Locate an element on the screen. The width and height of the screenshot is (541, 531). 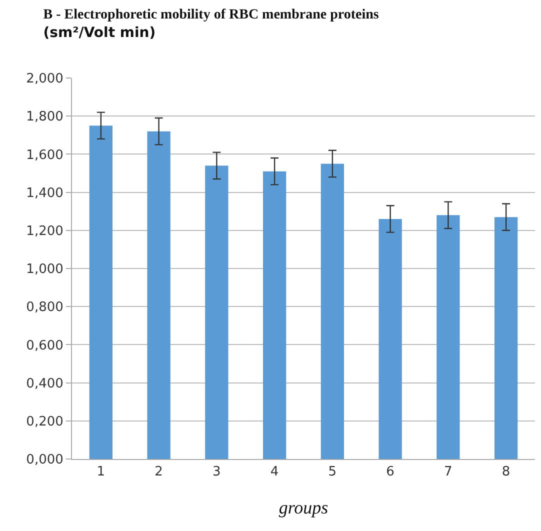
y-tick-label: 1,000 is located at coordinates (45, 270).